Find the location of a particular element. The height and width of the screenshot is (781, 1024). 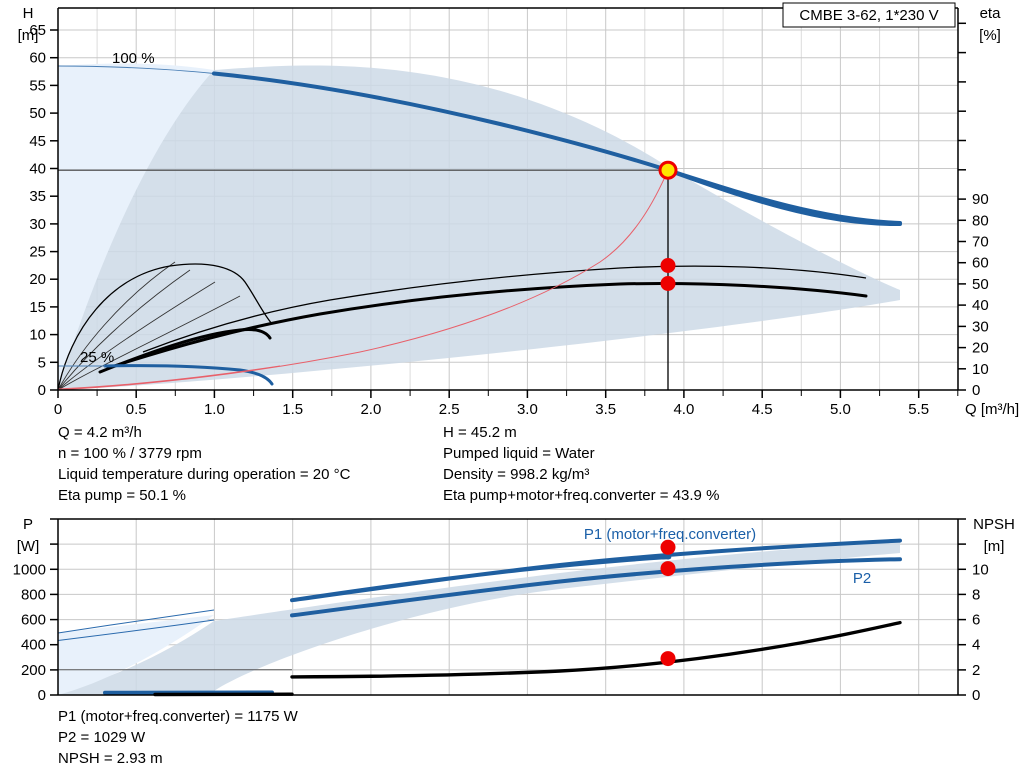

svg-text: 0.5 is located at coordinates (136, 409).